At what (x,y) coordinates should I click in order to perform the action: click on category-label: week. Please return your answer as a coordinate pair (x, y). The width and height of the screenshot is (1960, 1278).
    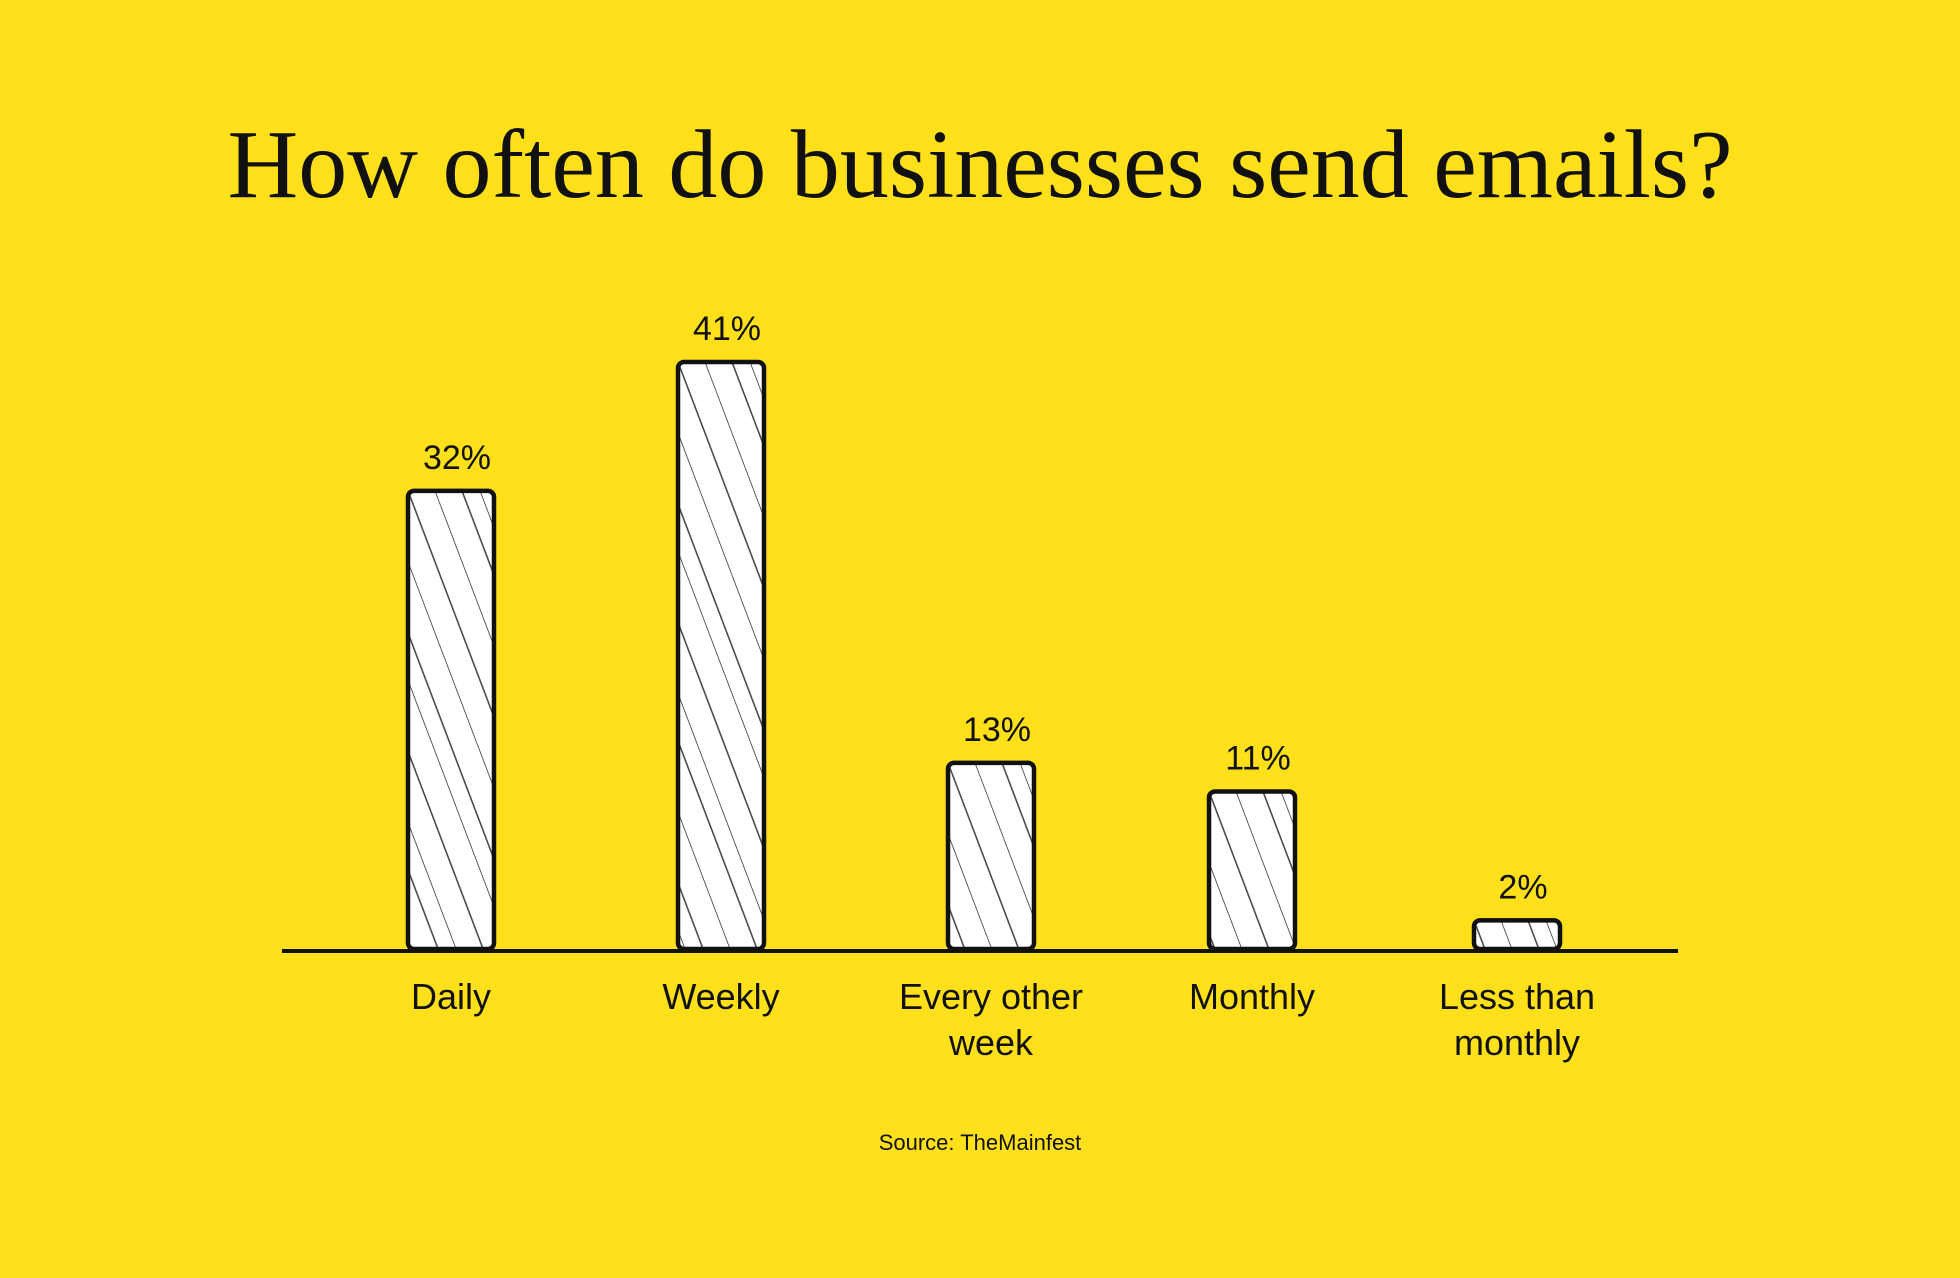
    Looking at the image, I should click on (991, 1042).